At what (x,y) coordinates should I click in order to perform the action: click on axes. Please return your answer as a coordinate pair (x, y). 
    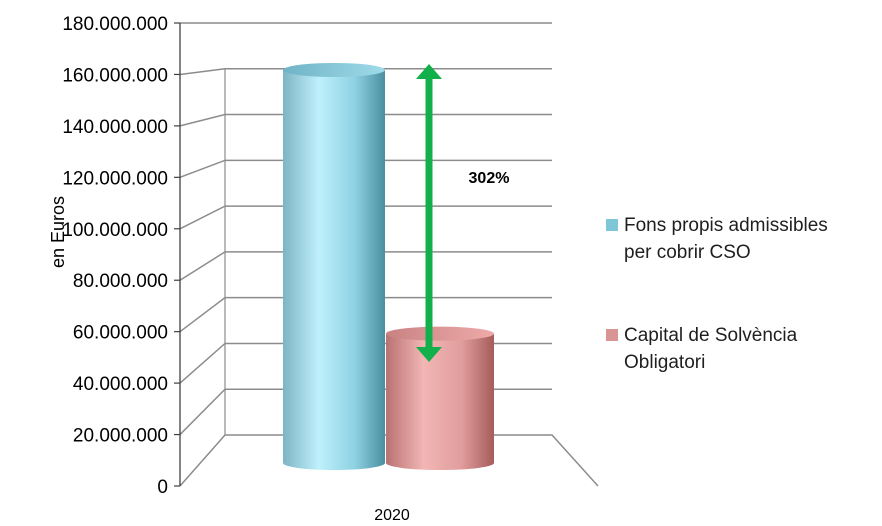
    Looking at the image, I should click on (177, 254).